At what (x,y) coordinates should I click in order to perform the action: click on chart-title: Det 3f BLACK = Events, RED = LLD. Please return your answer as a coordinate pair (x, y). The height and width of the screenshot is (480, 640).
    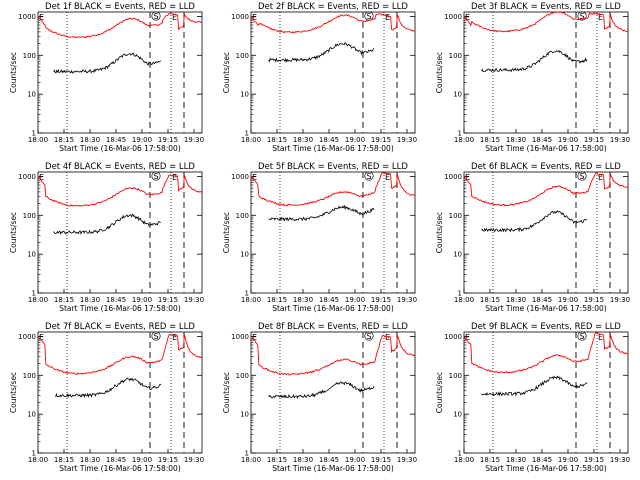
    Looking at the image, I should click on (546, 7).